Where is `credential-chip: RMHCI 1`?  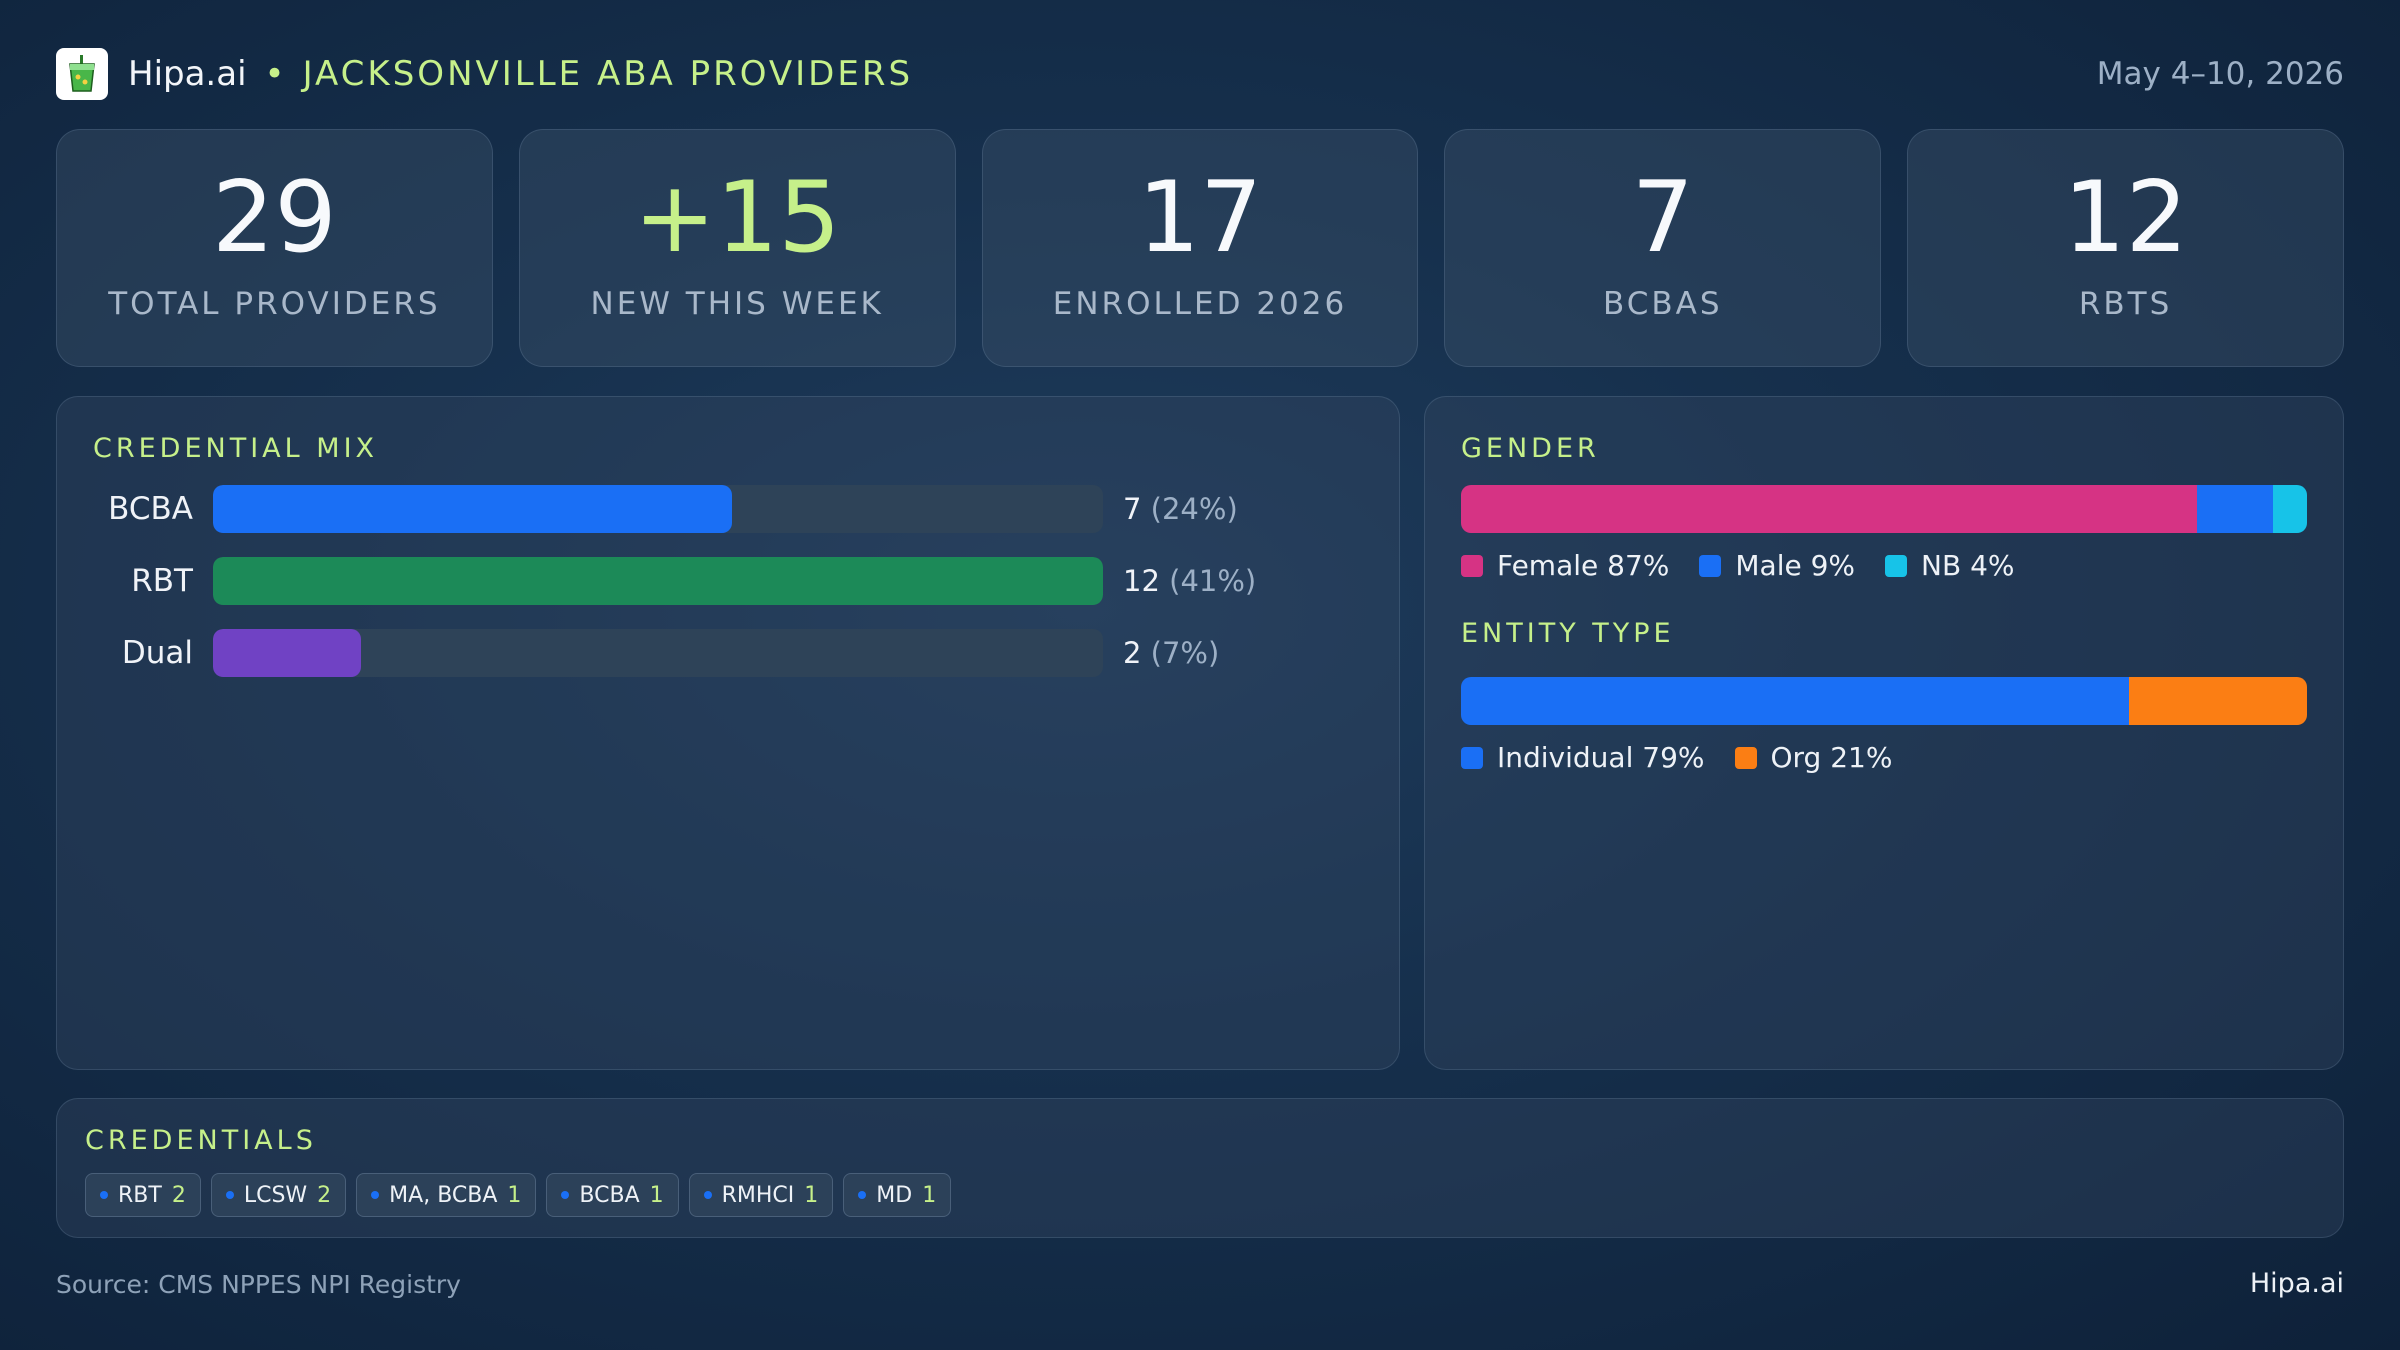
credential-chip: RMHCI 1 is located at coordinates (761, 1195).